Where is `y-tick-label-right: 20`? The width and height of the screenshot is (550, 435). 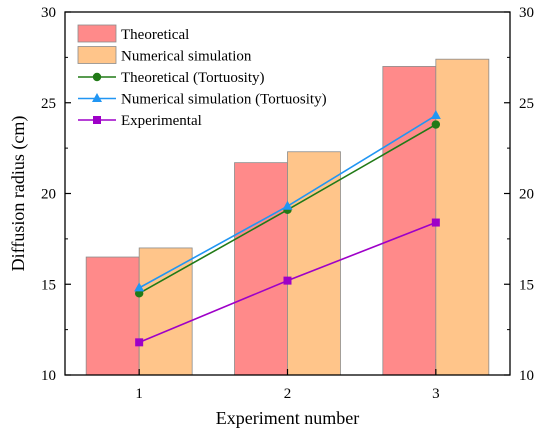 y-tick-label-right: 20 is located at coordinates (526, 195).